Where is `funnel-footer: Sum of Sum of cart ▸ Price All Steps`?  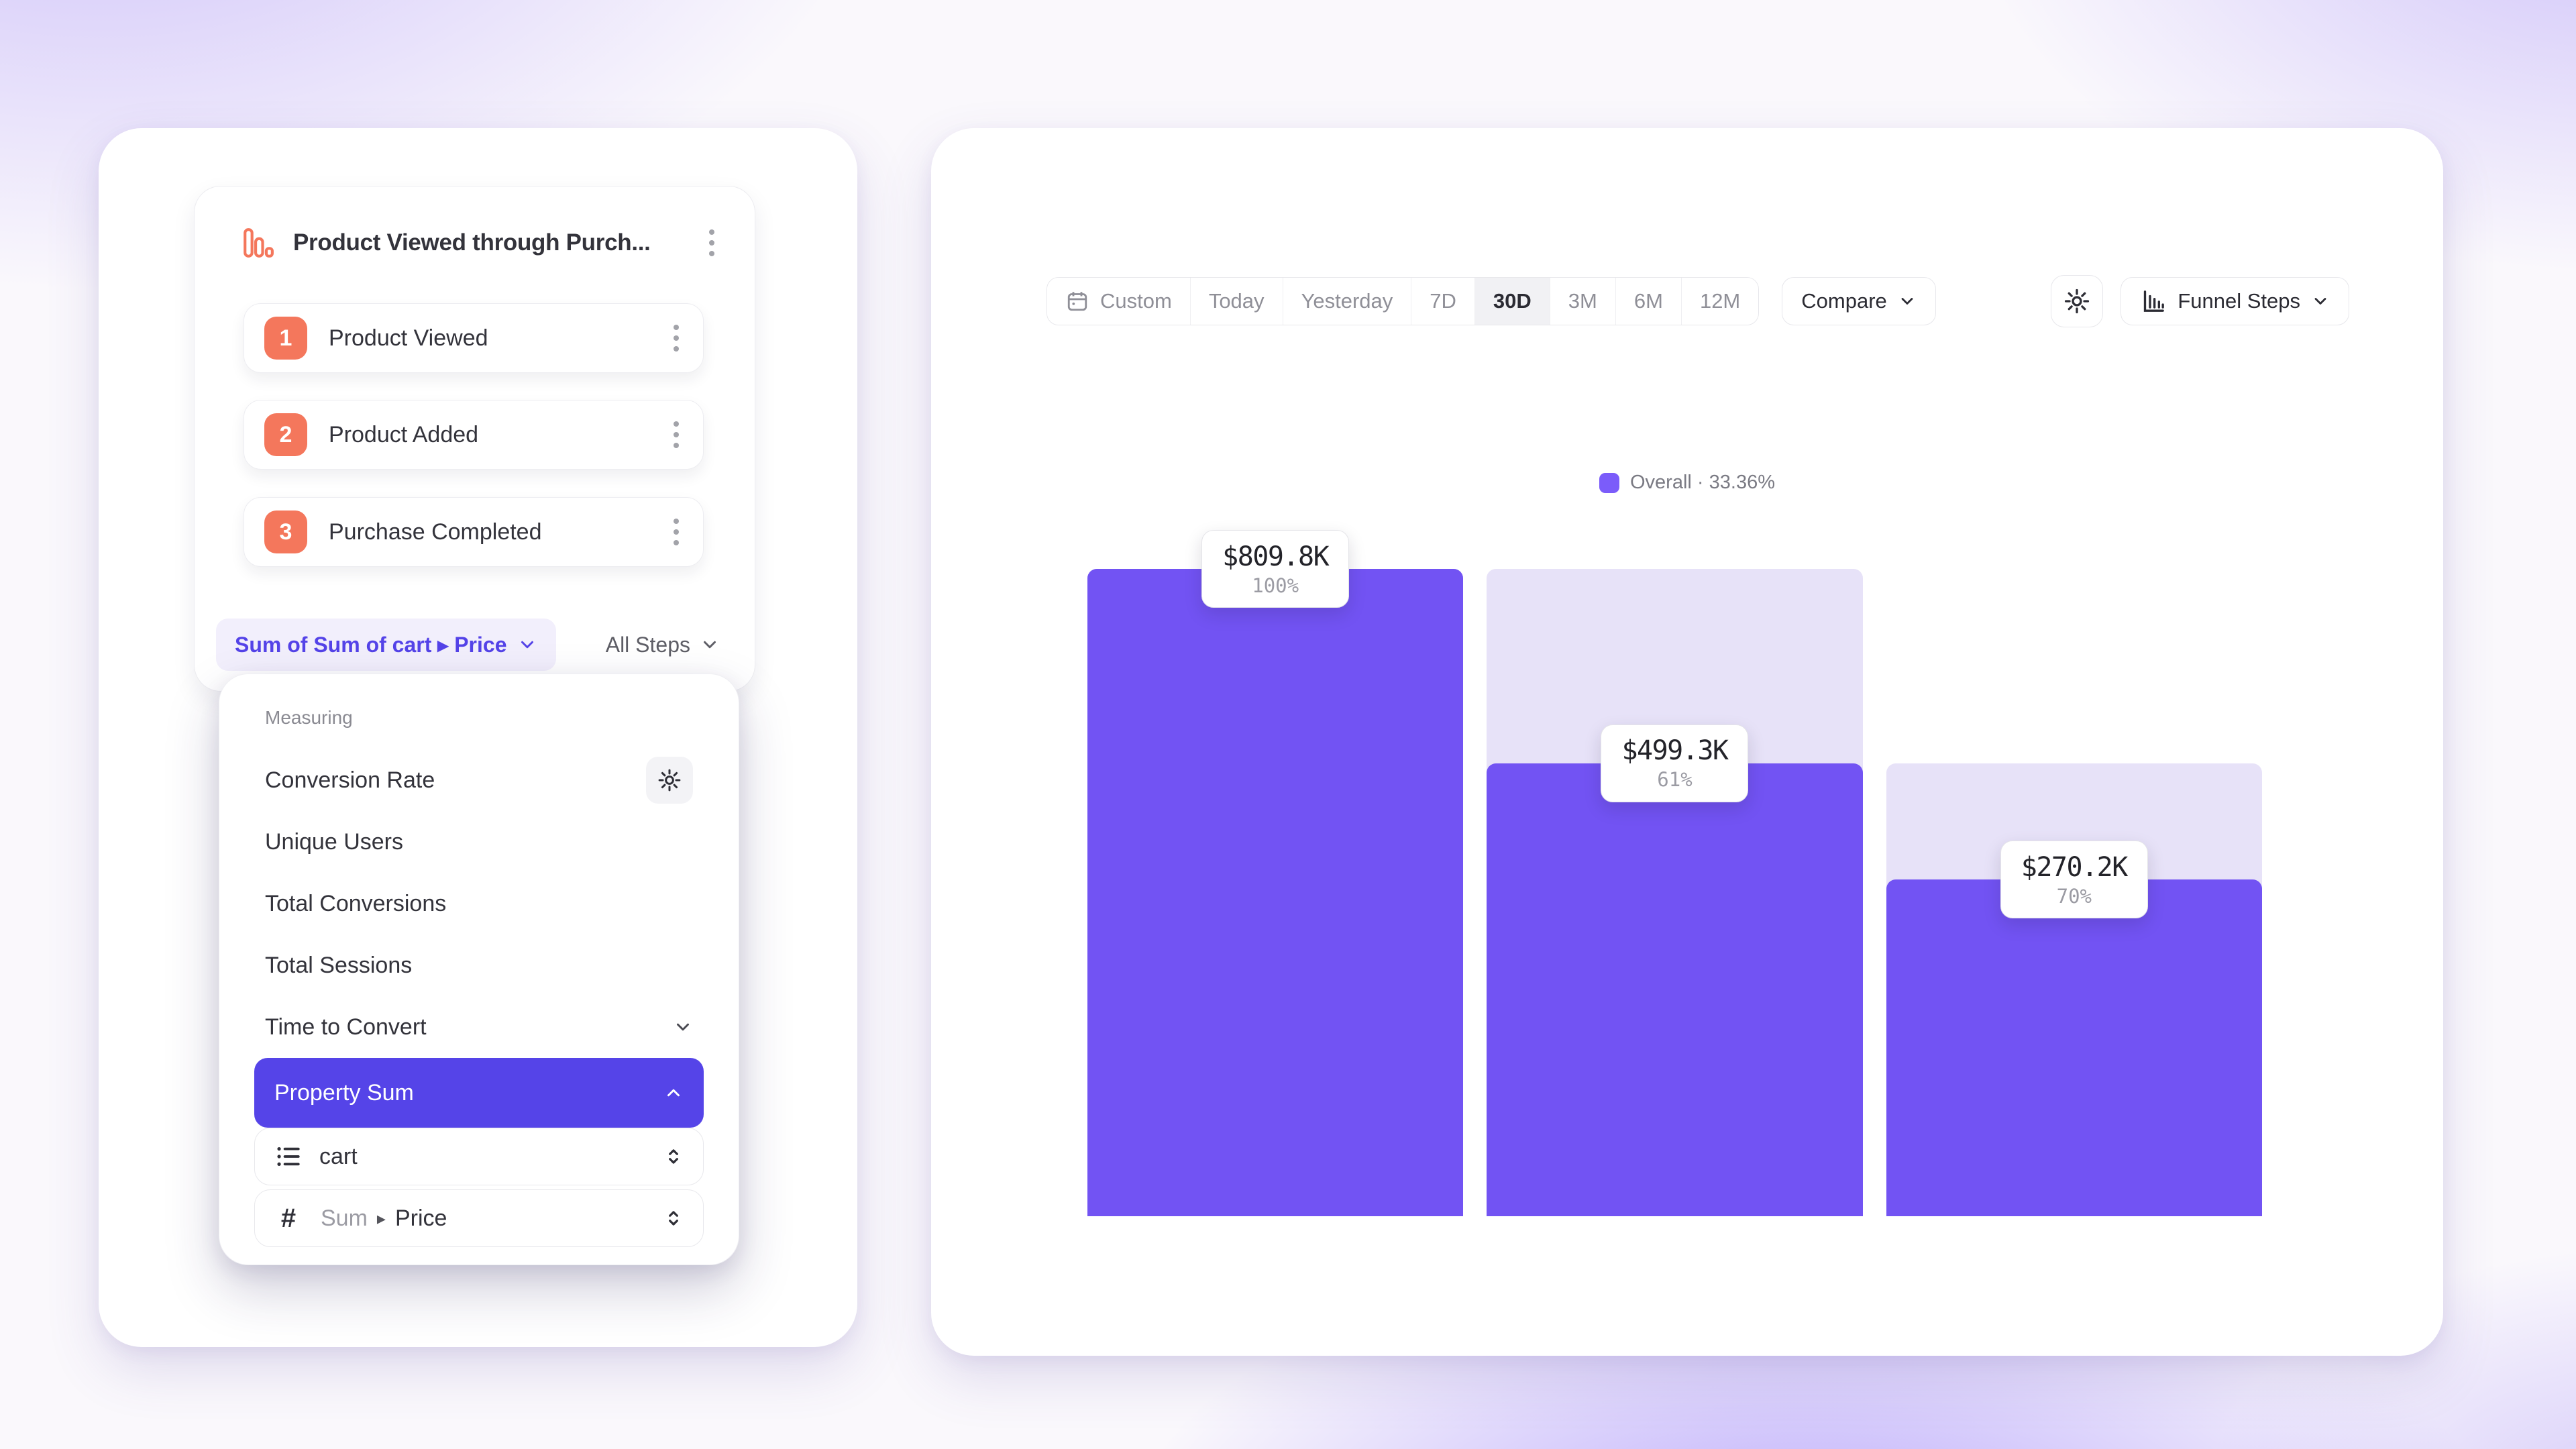 funnel-footer: Sum of Sum of cart ▸ Price All Steps is located at coordinates (470, 645).